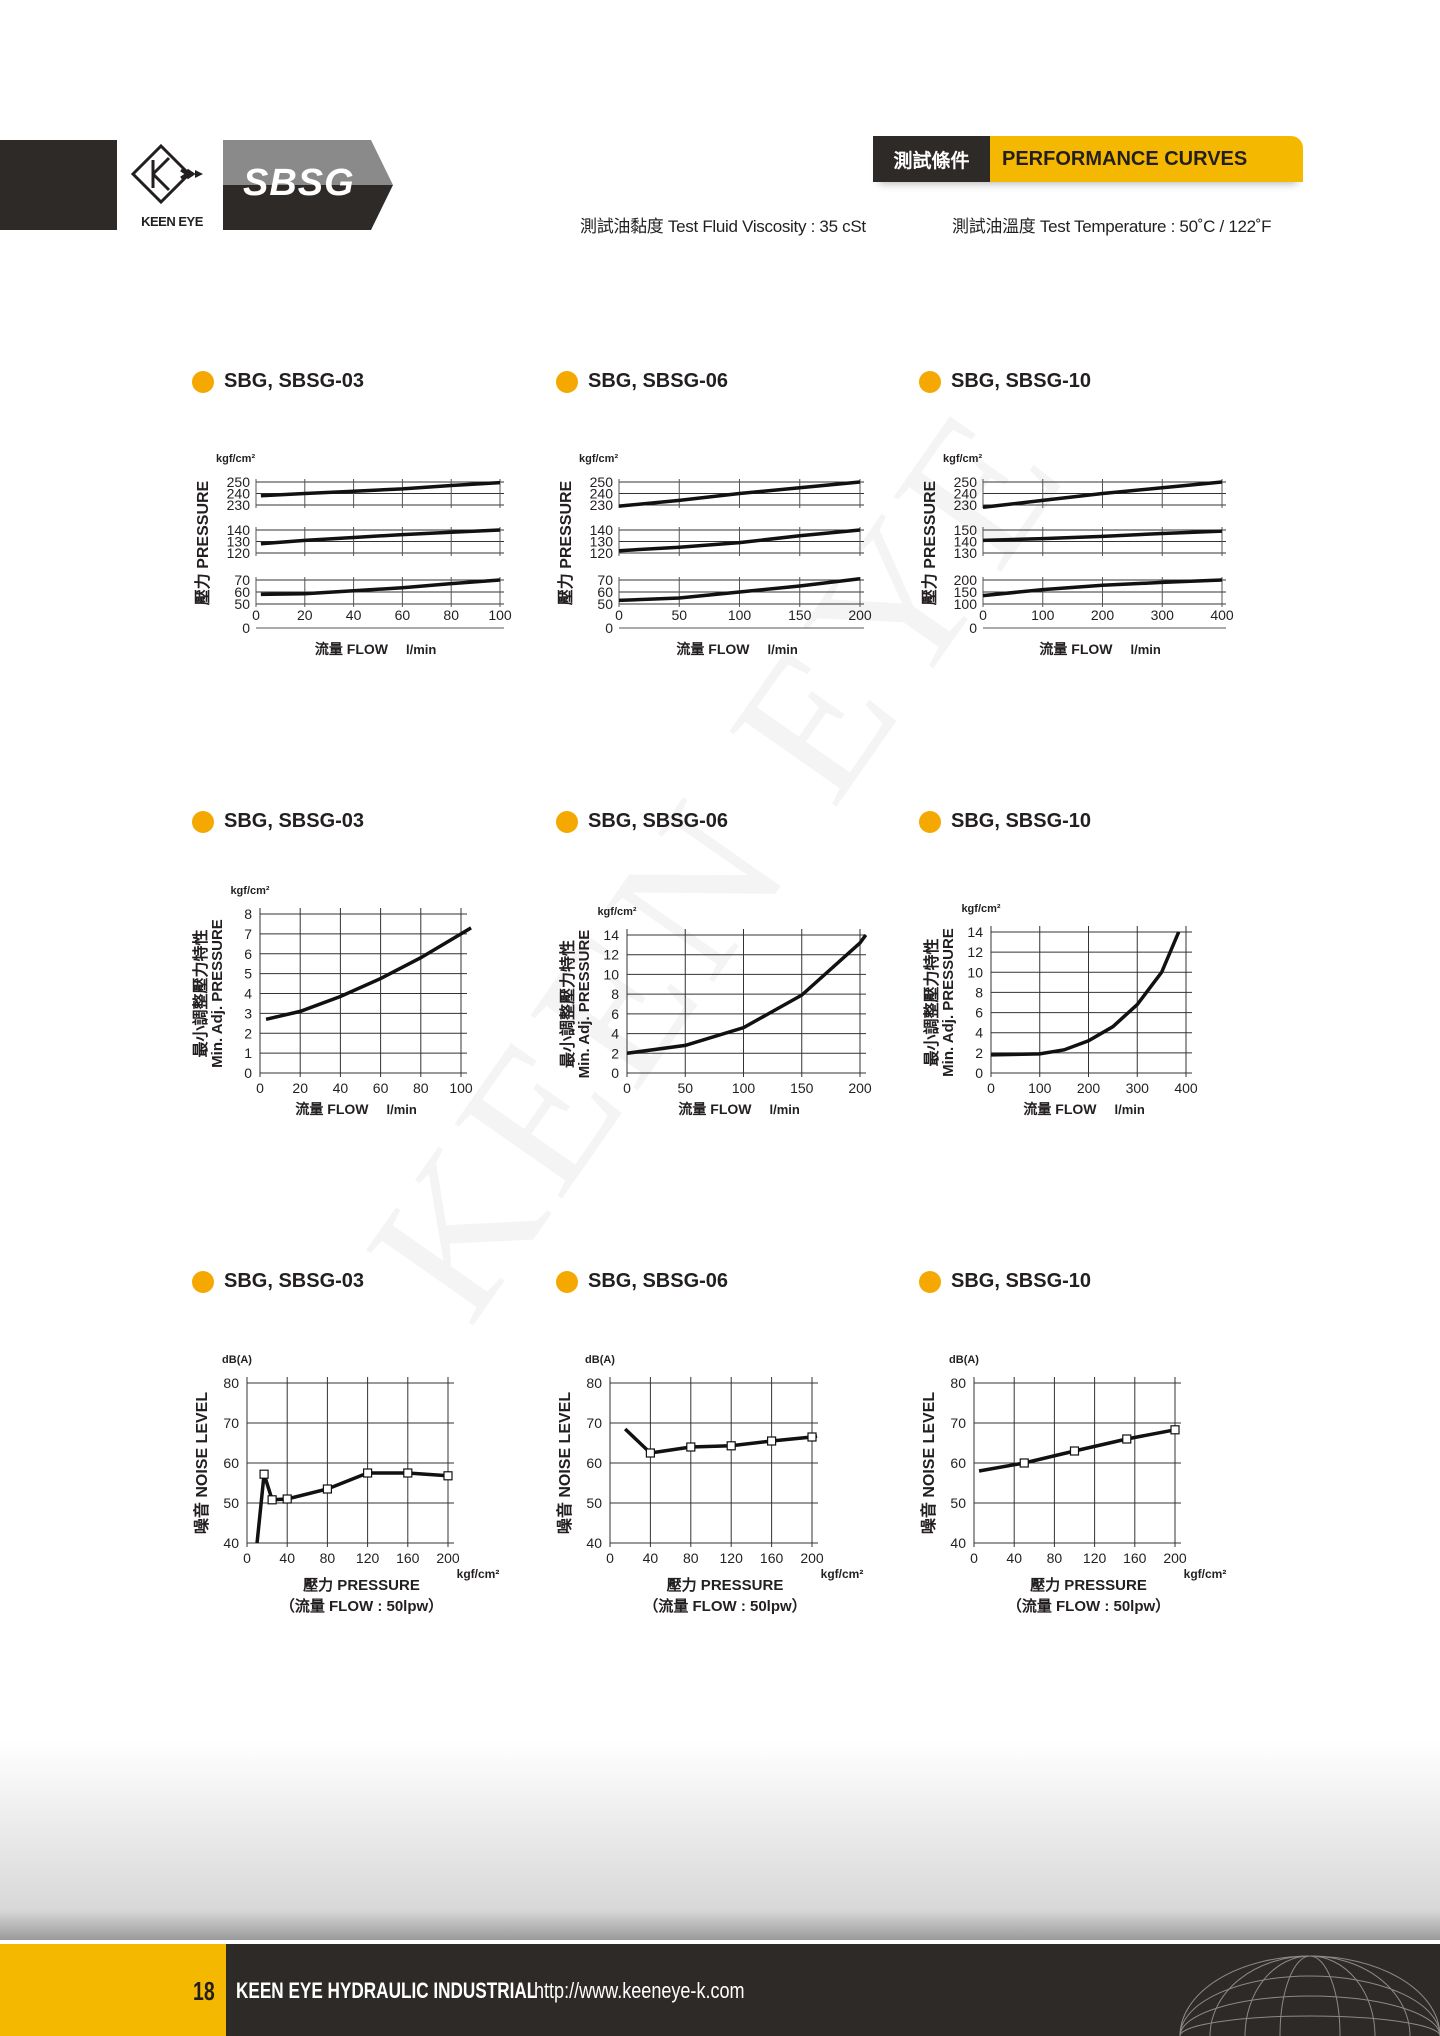 This screenshot has height=2036, width=1440. Describe the element at coordinates (964, 1360) in the screenshot. I see `unit-label: dB(A)` at that location.